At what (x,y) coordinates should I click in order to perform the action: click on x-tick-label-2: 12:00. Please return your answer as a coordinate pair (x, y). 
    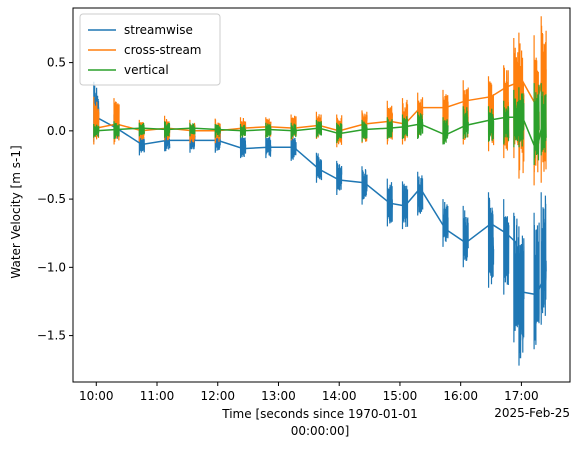
    Looking at the image, I should click on (217, 396).